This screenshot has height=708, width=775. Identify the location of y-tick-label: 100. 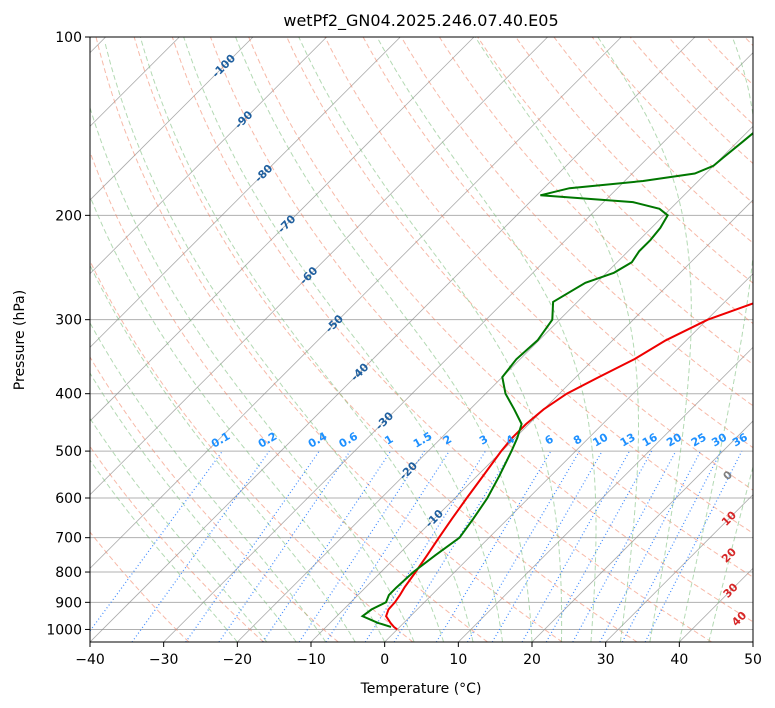
(68, 38).